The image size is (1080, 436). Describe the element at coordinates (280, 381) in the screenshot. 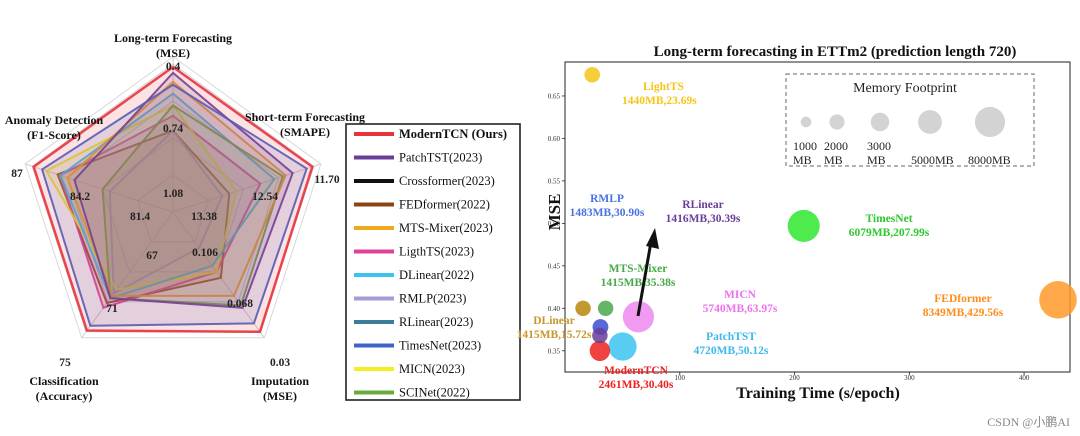

I see `radar-axis-title: Imputation` at that location.